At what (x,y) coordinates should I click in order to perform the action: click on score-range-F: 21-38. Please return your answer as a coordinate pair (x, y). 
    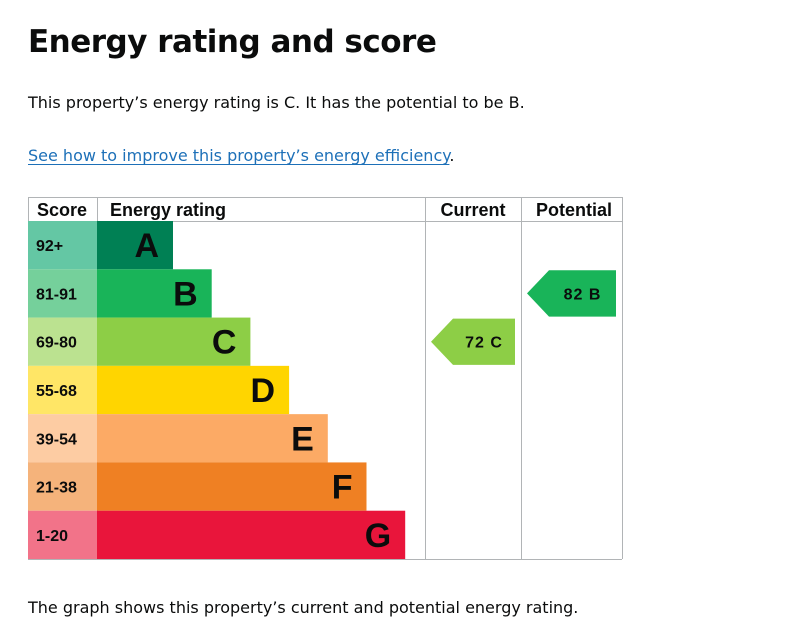
    Looking at the image, I should click on (56, 488).